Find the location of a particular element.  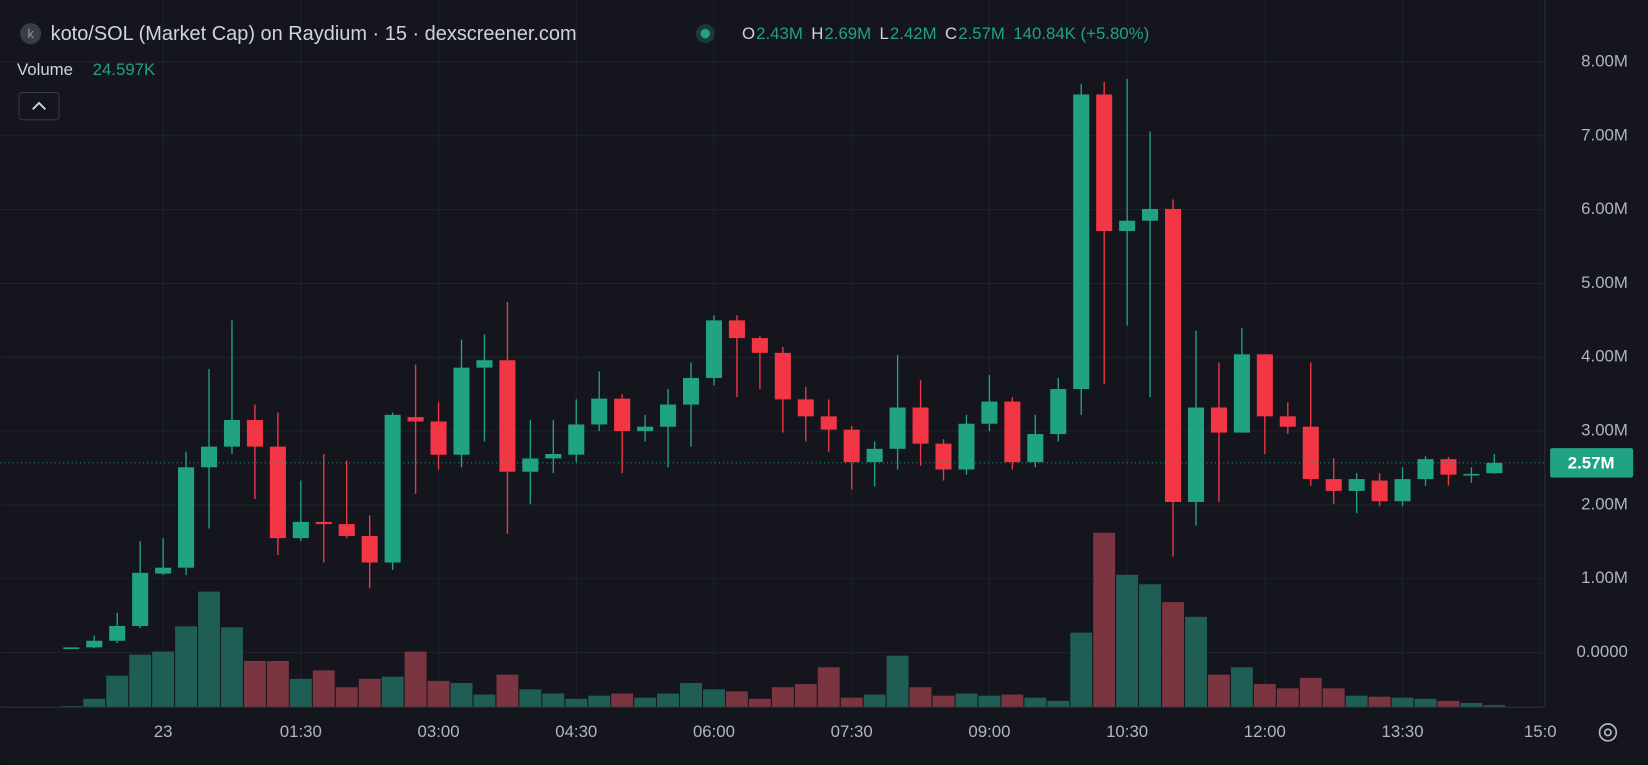

status-dot is located at coordinates (705, 33).